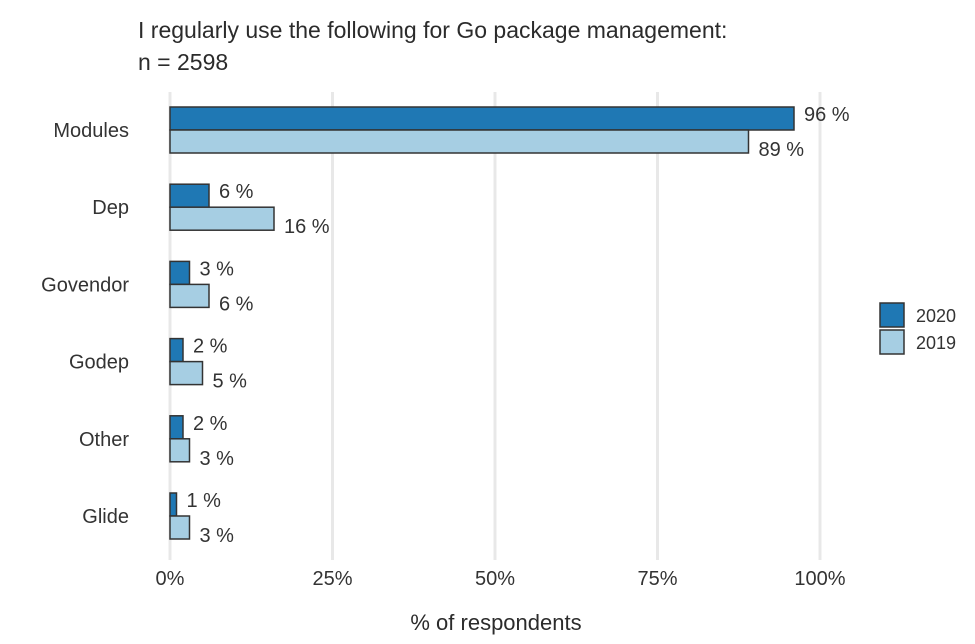 The image size is (975, 644). What do you see at coordinates (110, 208) in the screenshot?
I see `category-label: Dep` at bounding box center [110, 208].